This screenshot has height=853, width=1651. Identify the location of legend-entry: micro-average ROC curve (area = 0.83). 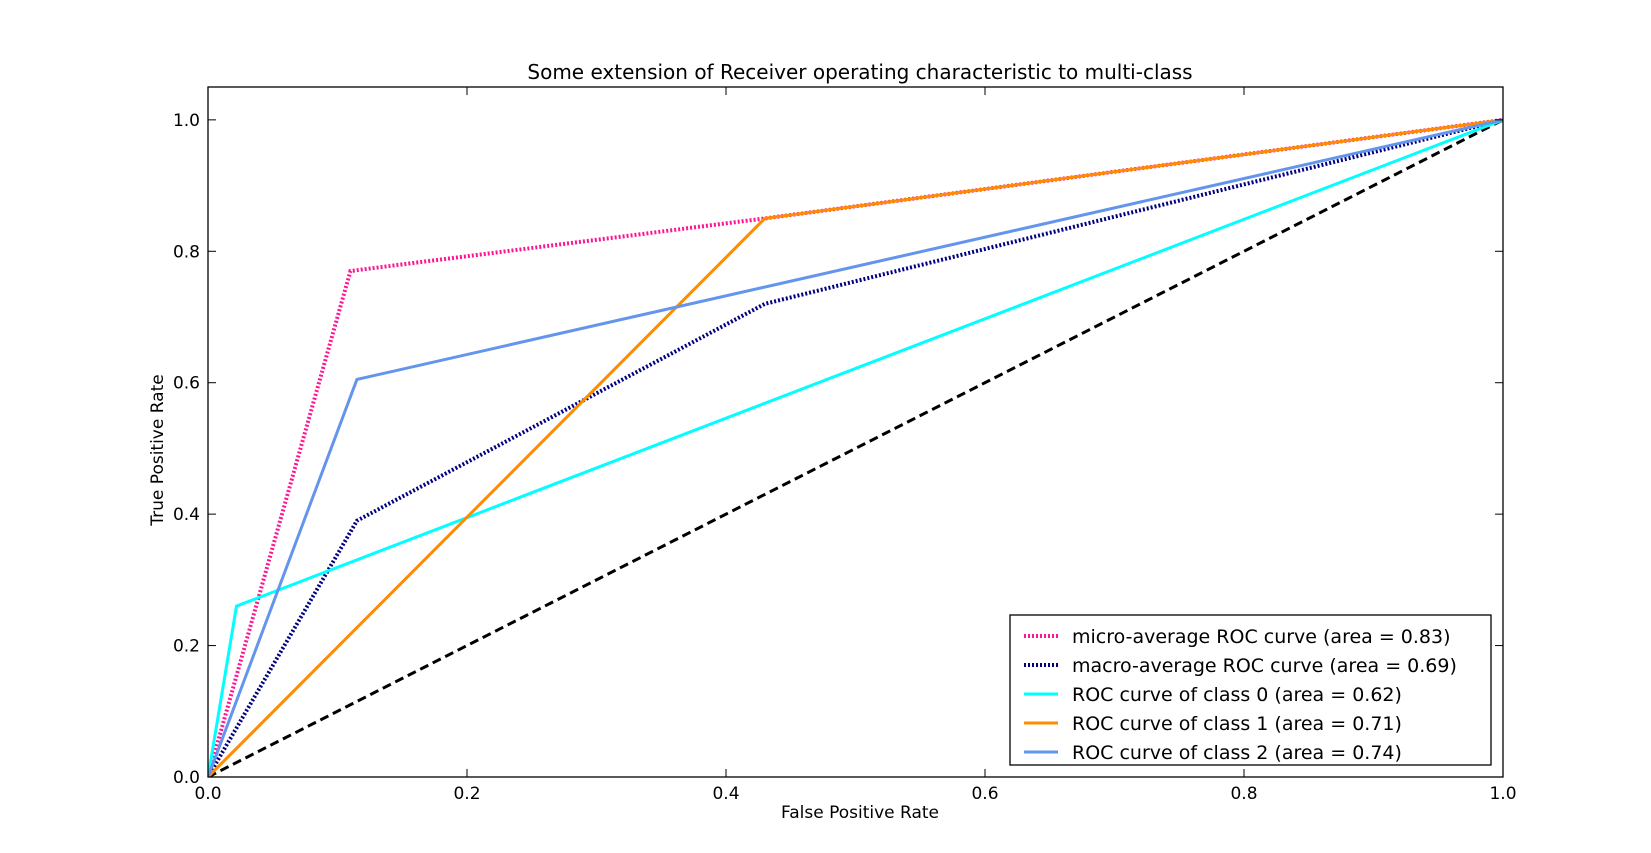
(1261, 637).